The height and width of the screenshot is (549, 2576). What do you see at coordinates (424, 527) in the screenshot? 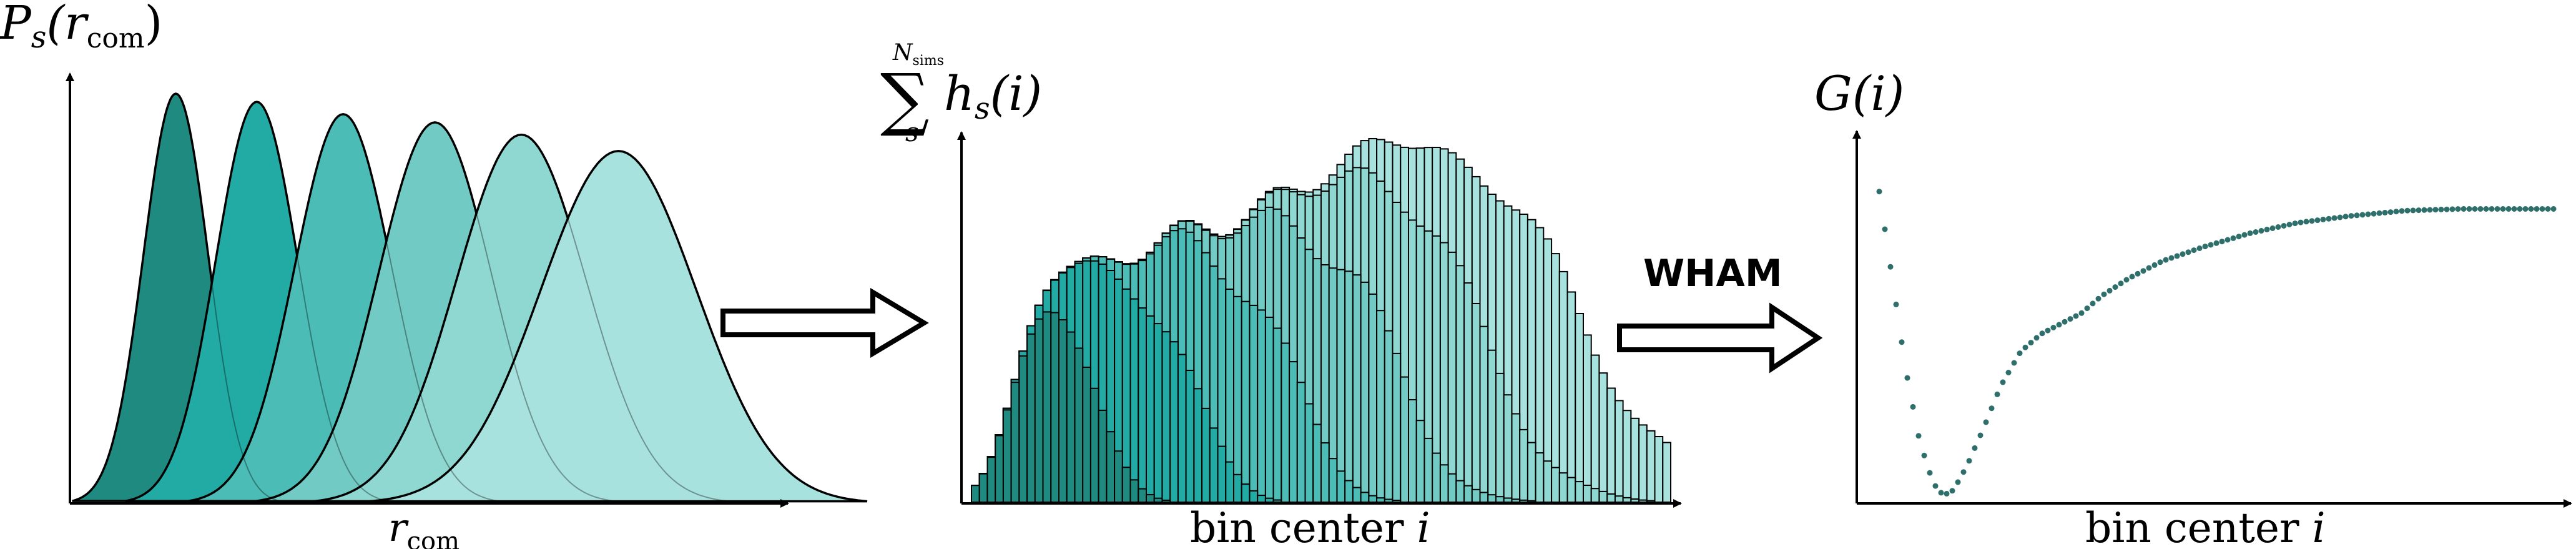
I see `panel1-x-axis-label: rcom` at bounding box center [424, 527].